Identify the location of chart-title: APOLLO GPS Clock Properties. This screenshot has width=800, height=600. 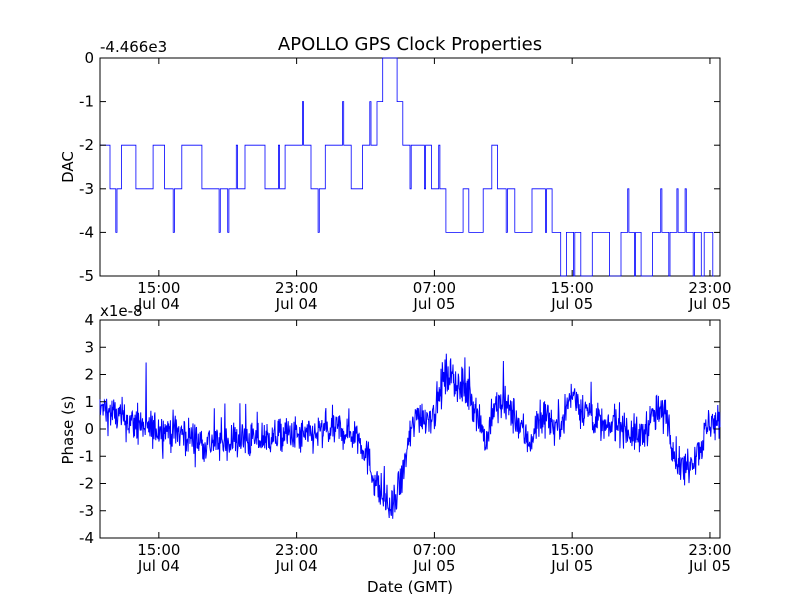
(410, 44).